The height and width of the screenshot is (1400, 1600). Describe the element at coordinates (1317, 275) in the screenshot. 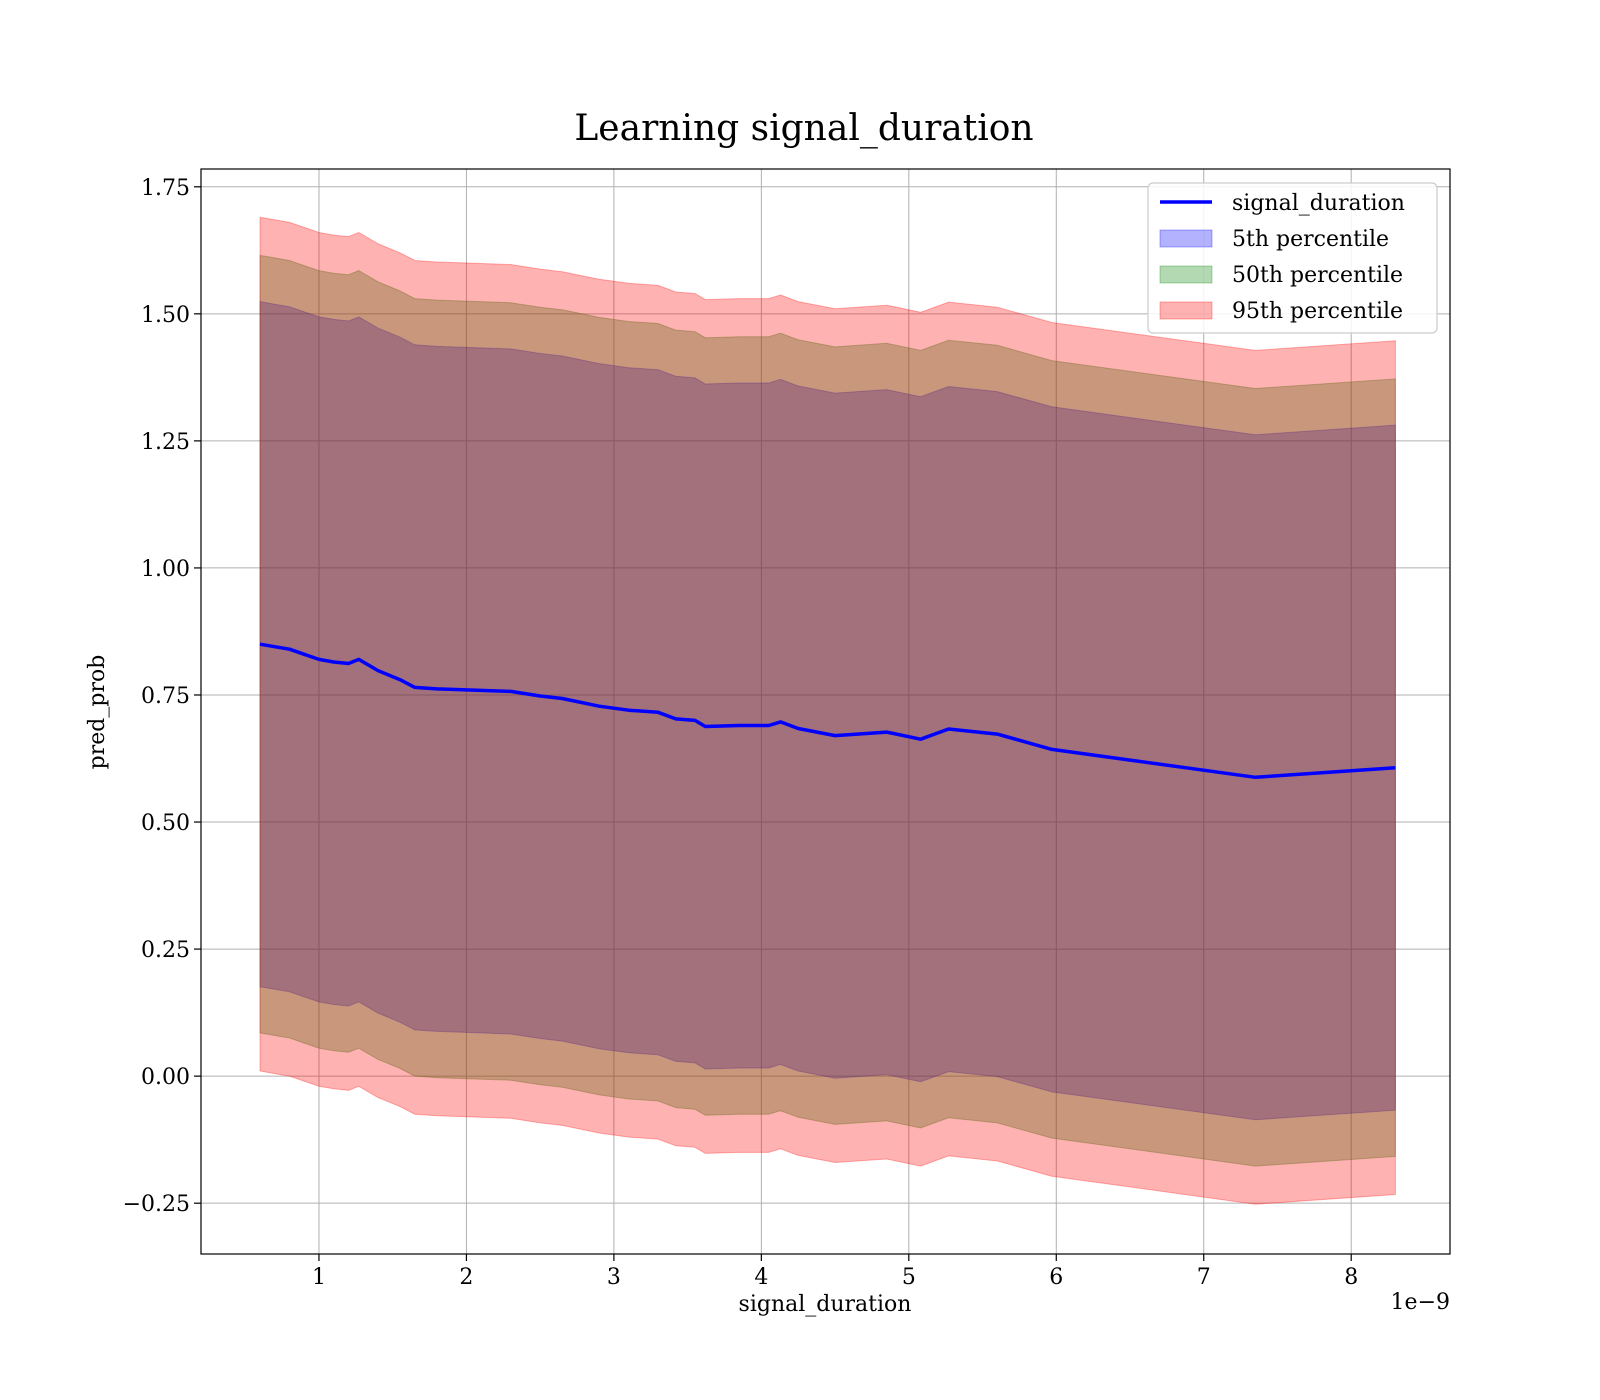

I see `legend-label: 50th percentile` at that location.